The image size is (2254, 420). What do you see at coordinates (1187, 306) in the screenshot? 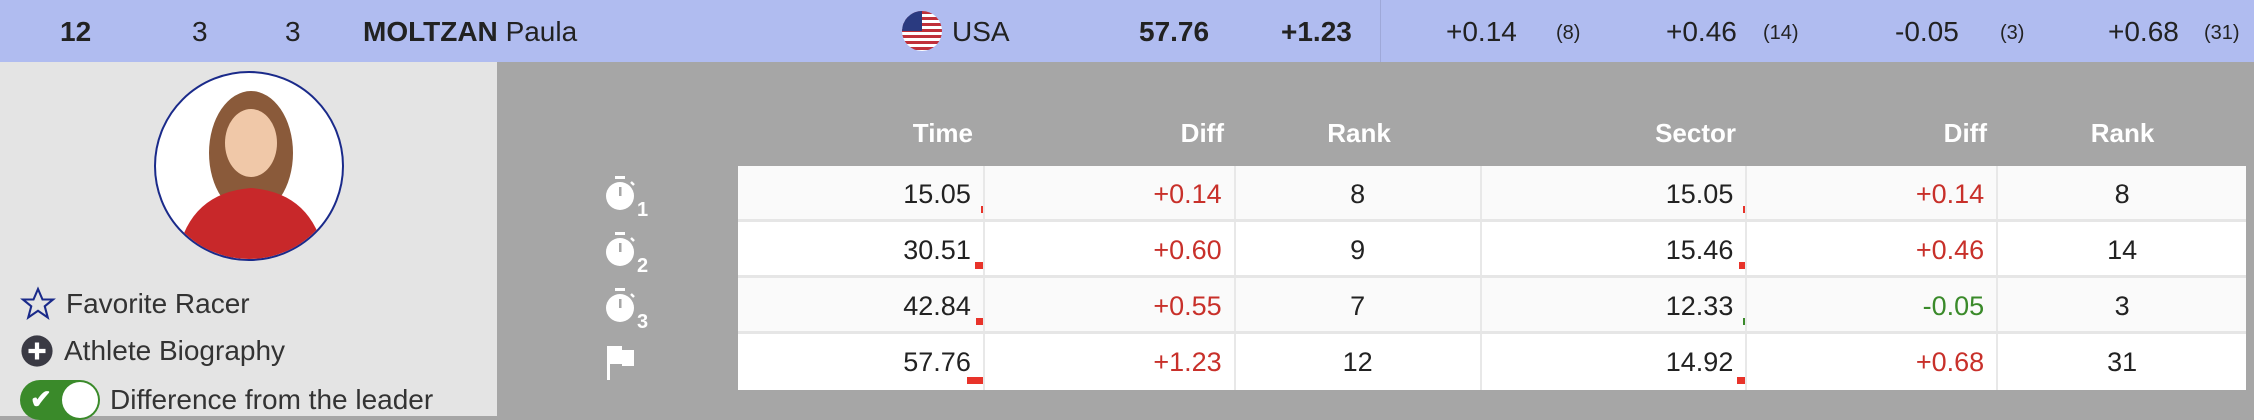
I see `diff-value: +0.55` at bounding box center [1187, 306].